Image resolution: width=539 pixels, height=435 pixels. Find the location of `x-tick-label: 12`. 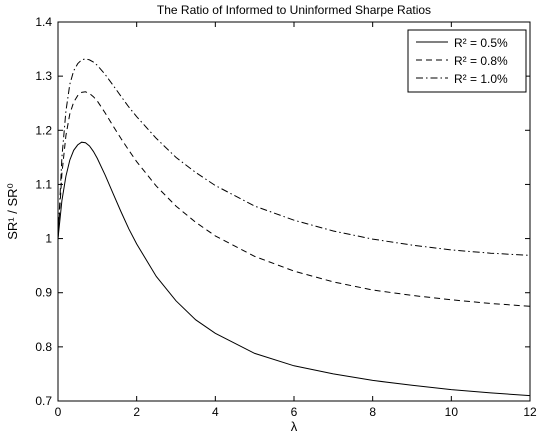

x-tick-label: 12 is located at coordinates (530, 412).